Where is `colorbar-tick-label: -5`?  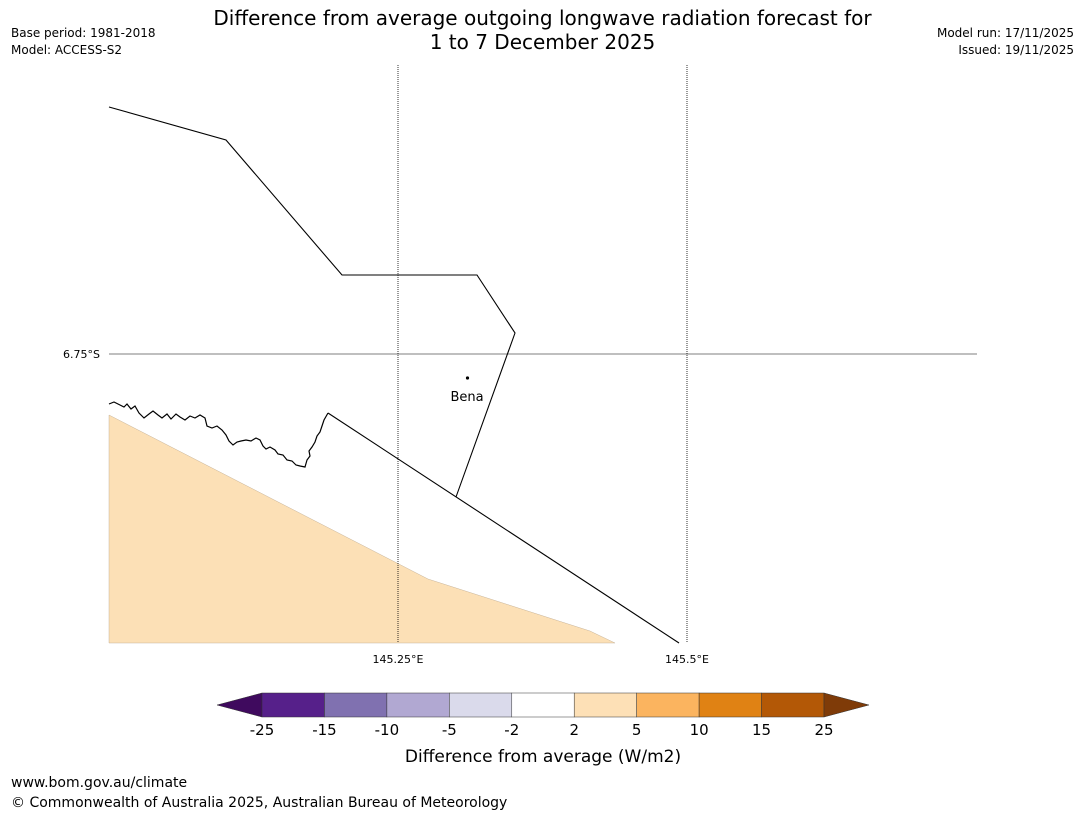
colorbar-tick-label: -5 is located at coordinates (449, 730).